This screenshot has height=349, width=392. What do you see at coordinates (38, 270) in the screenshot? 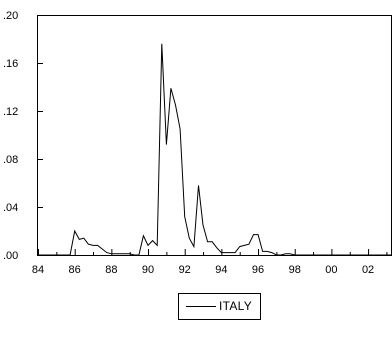
I see `x-tick-label: 84` at bounding box center [38, 270].